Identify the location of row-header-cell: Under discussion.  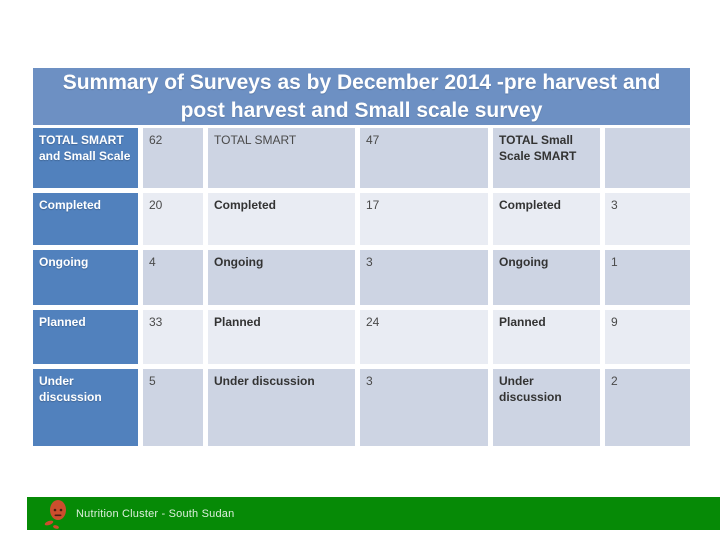
(85, 407).